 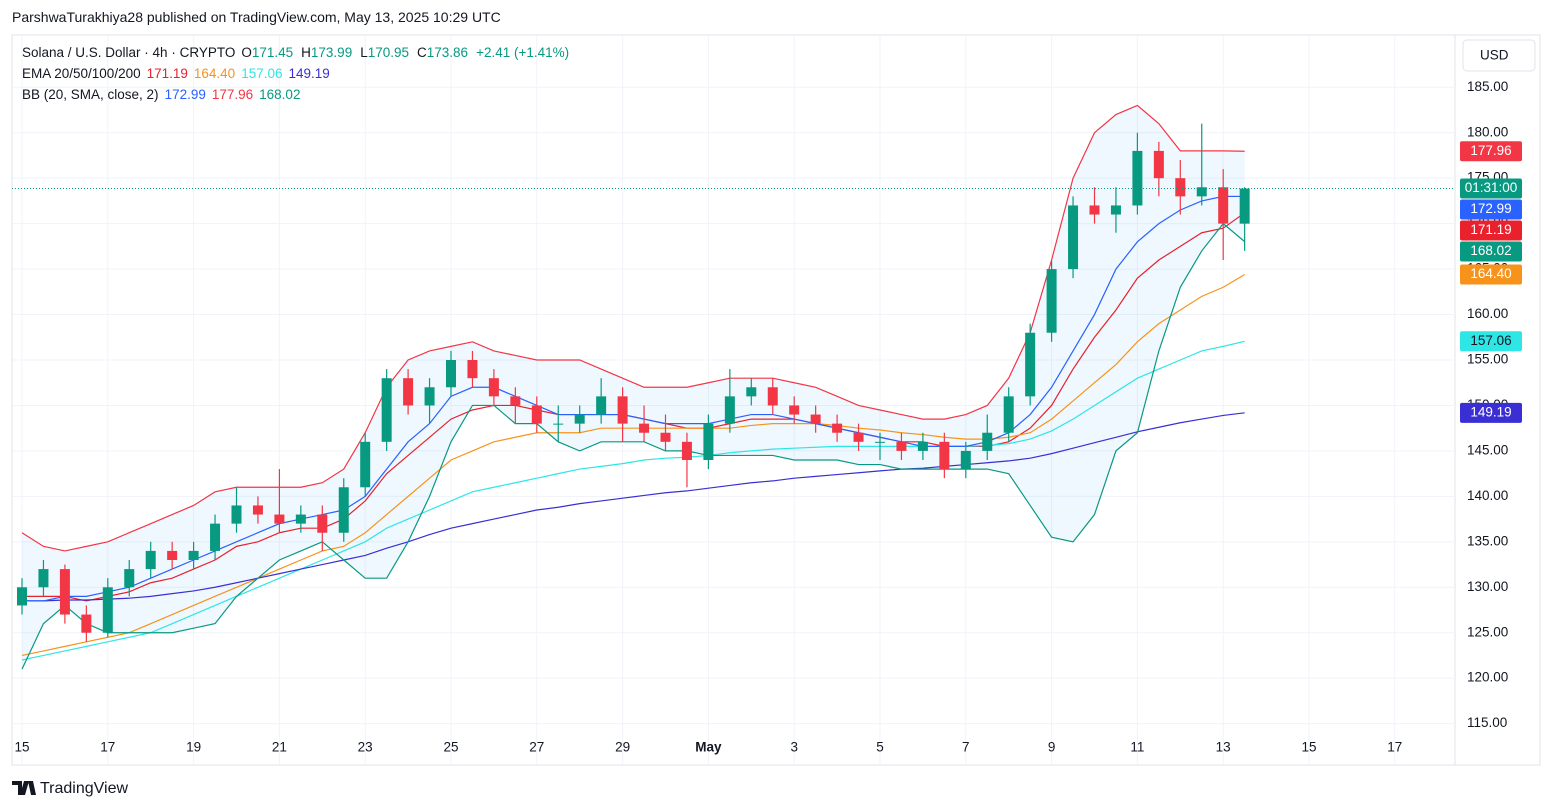 I want to click on price-tag-label: 171.19, so click(x=1490, y=229).